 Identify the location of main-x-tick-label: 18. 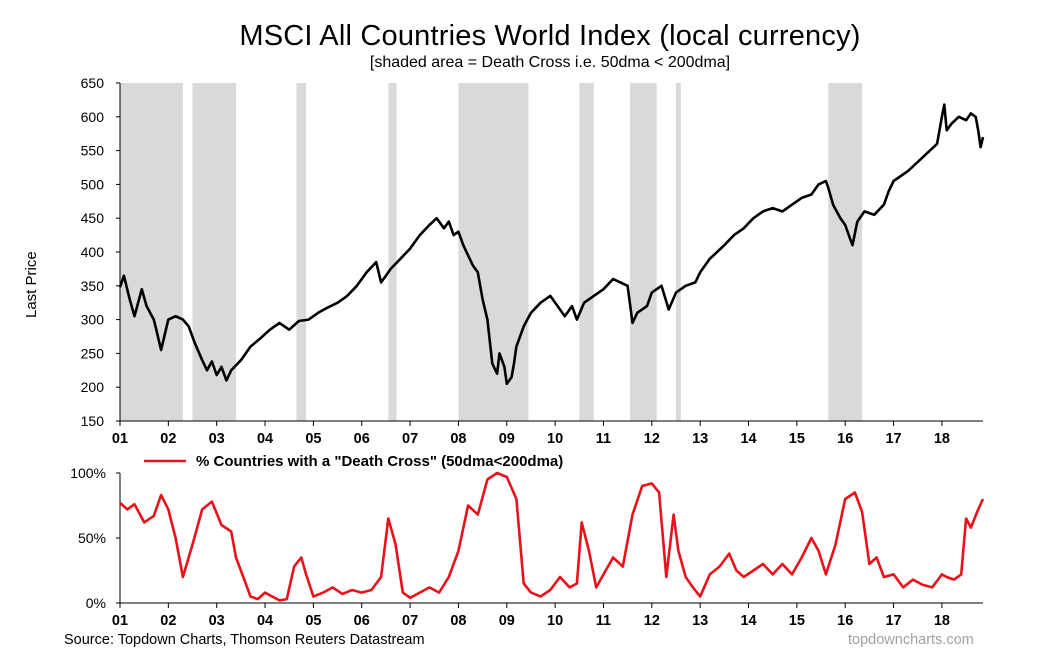
(942, 439).